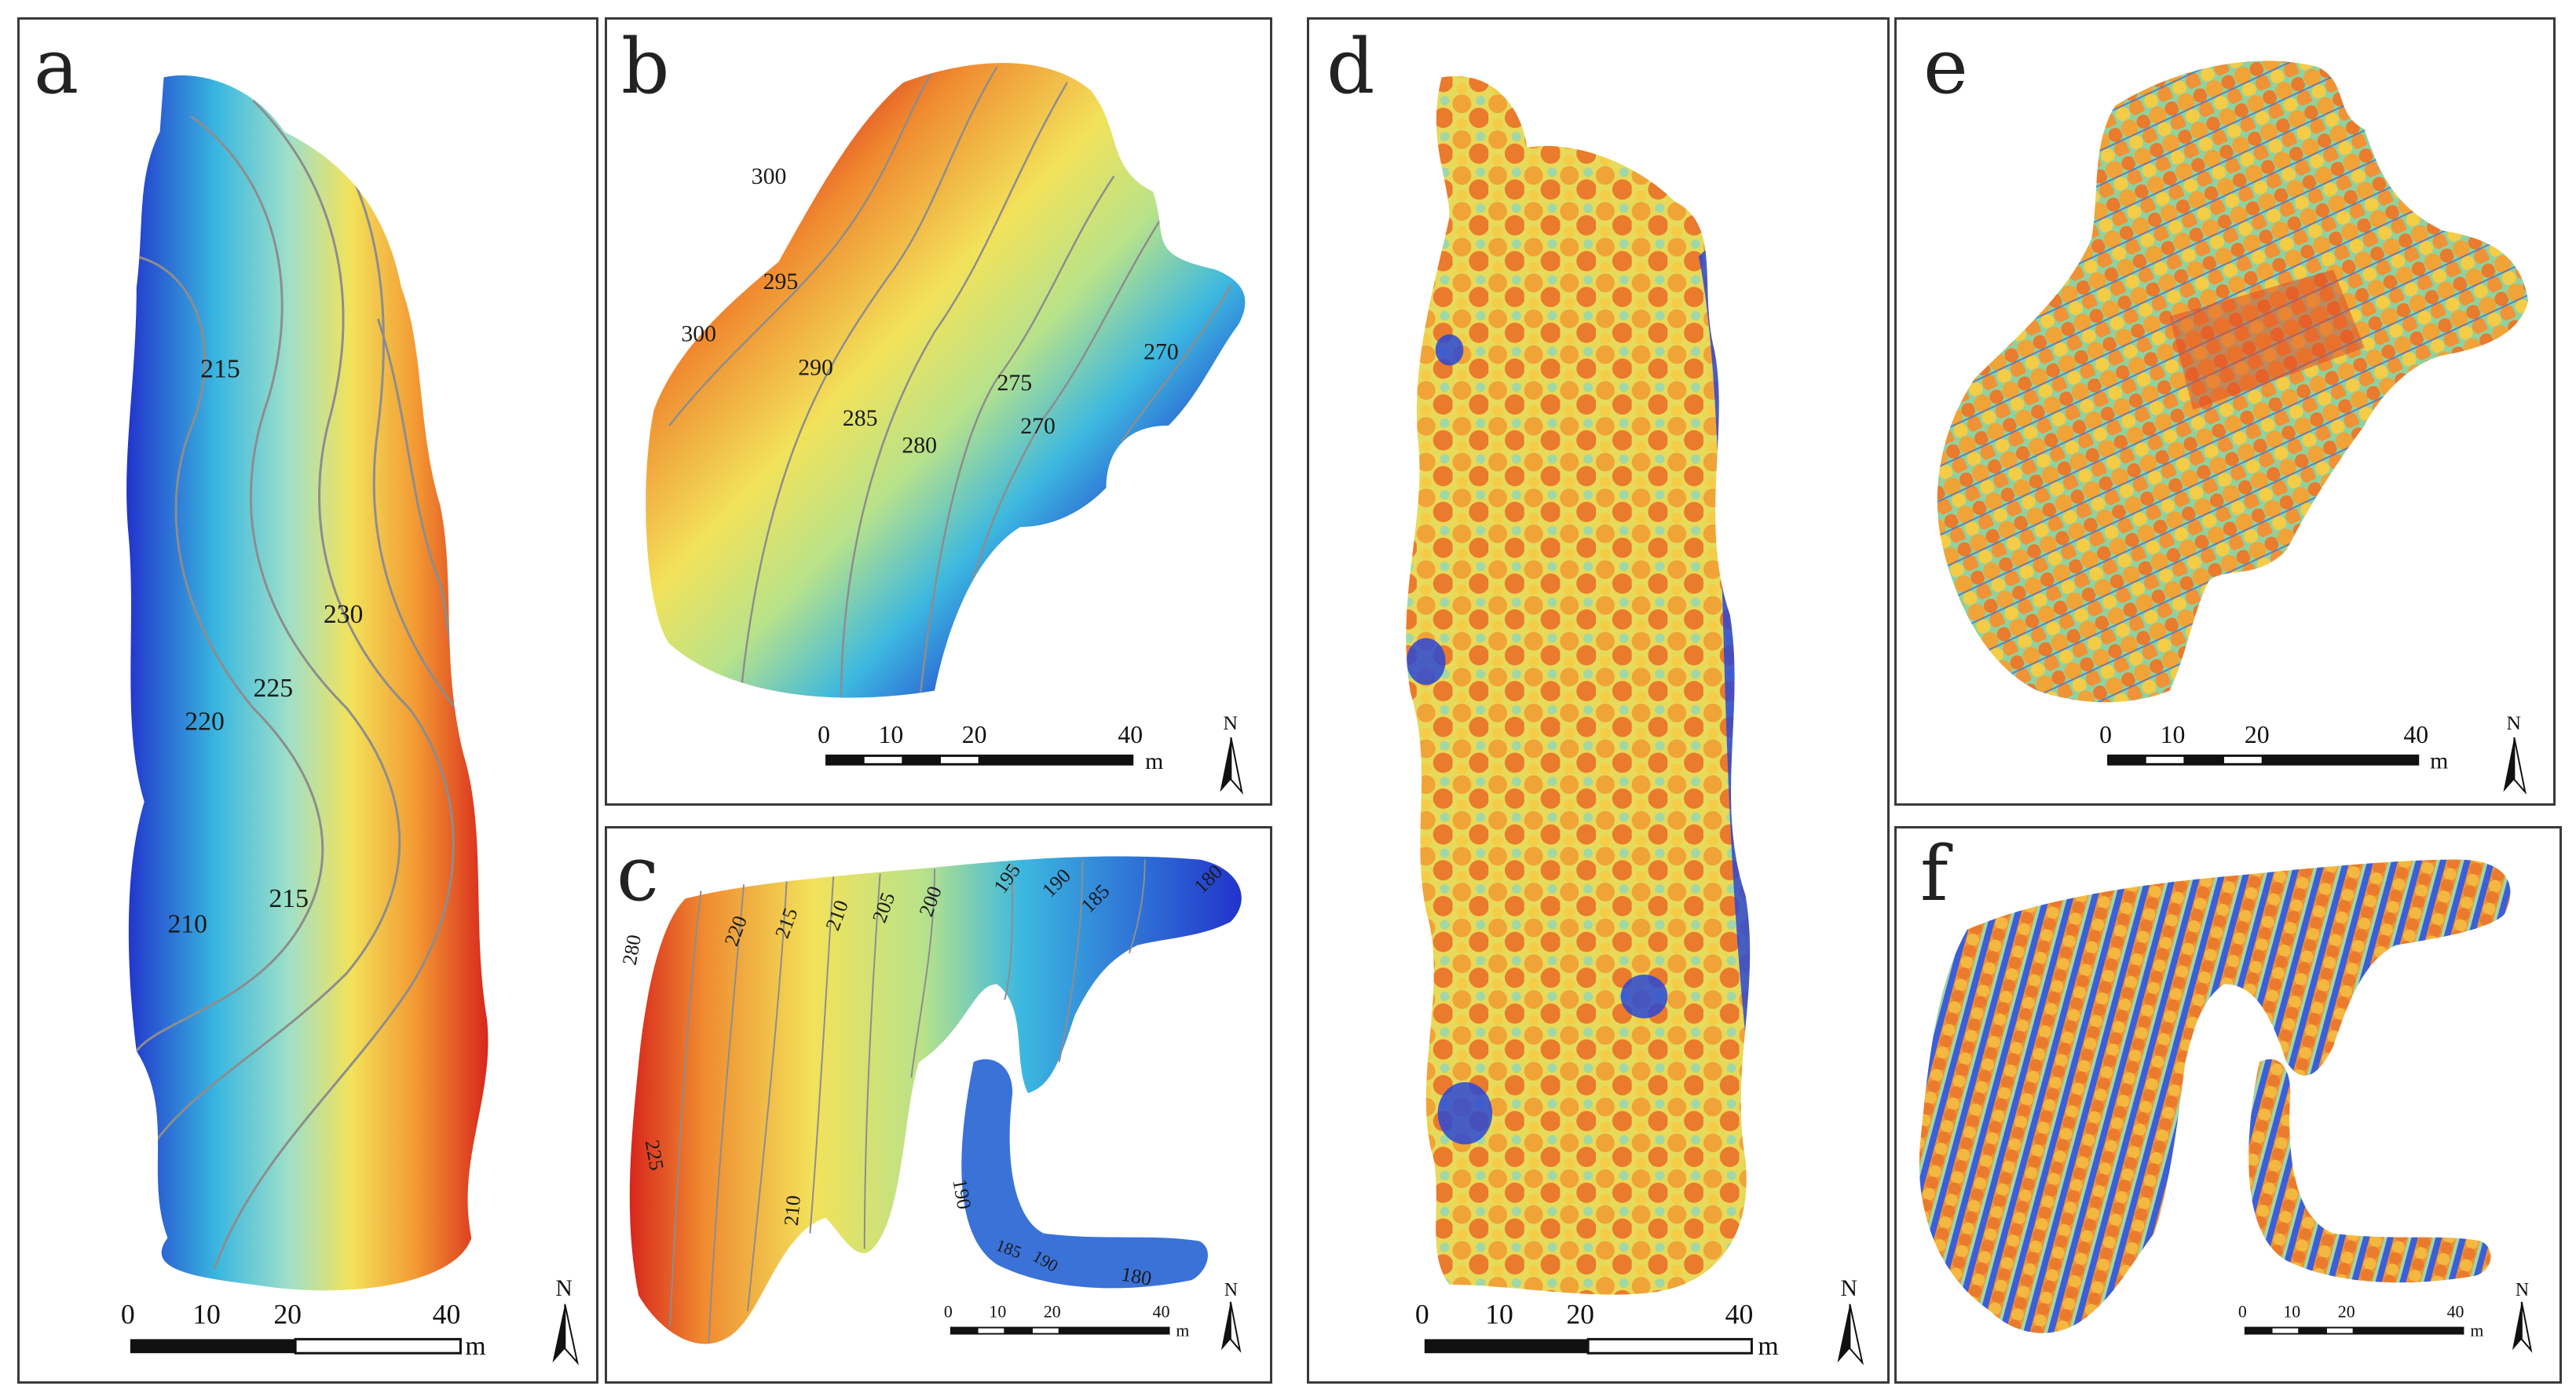 This screenshot has height=1397, width=2576. What do you see at coordinates (57, 67) in the screenshot?
I see `panel-label: a` at bounding box center [57, 67].